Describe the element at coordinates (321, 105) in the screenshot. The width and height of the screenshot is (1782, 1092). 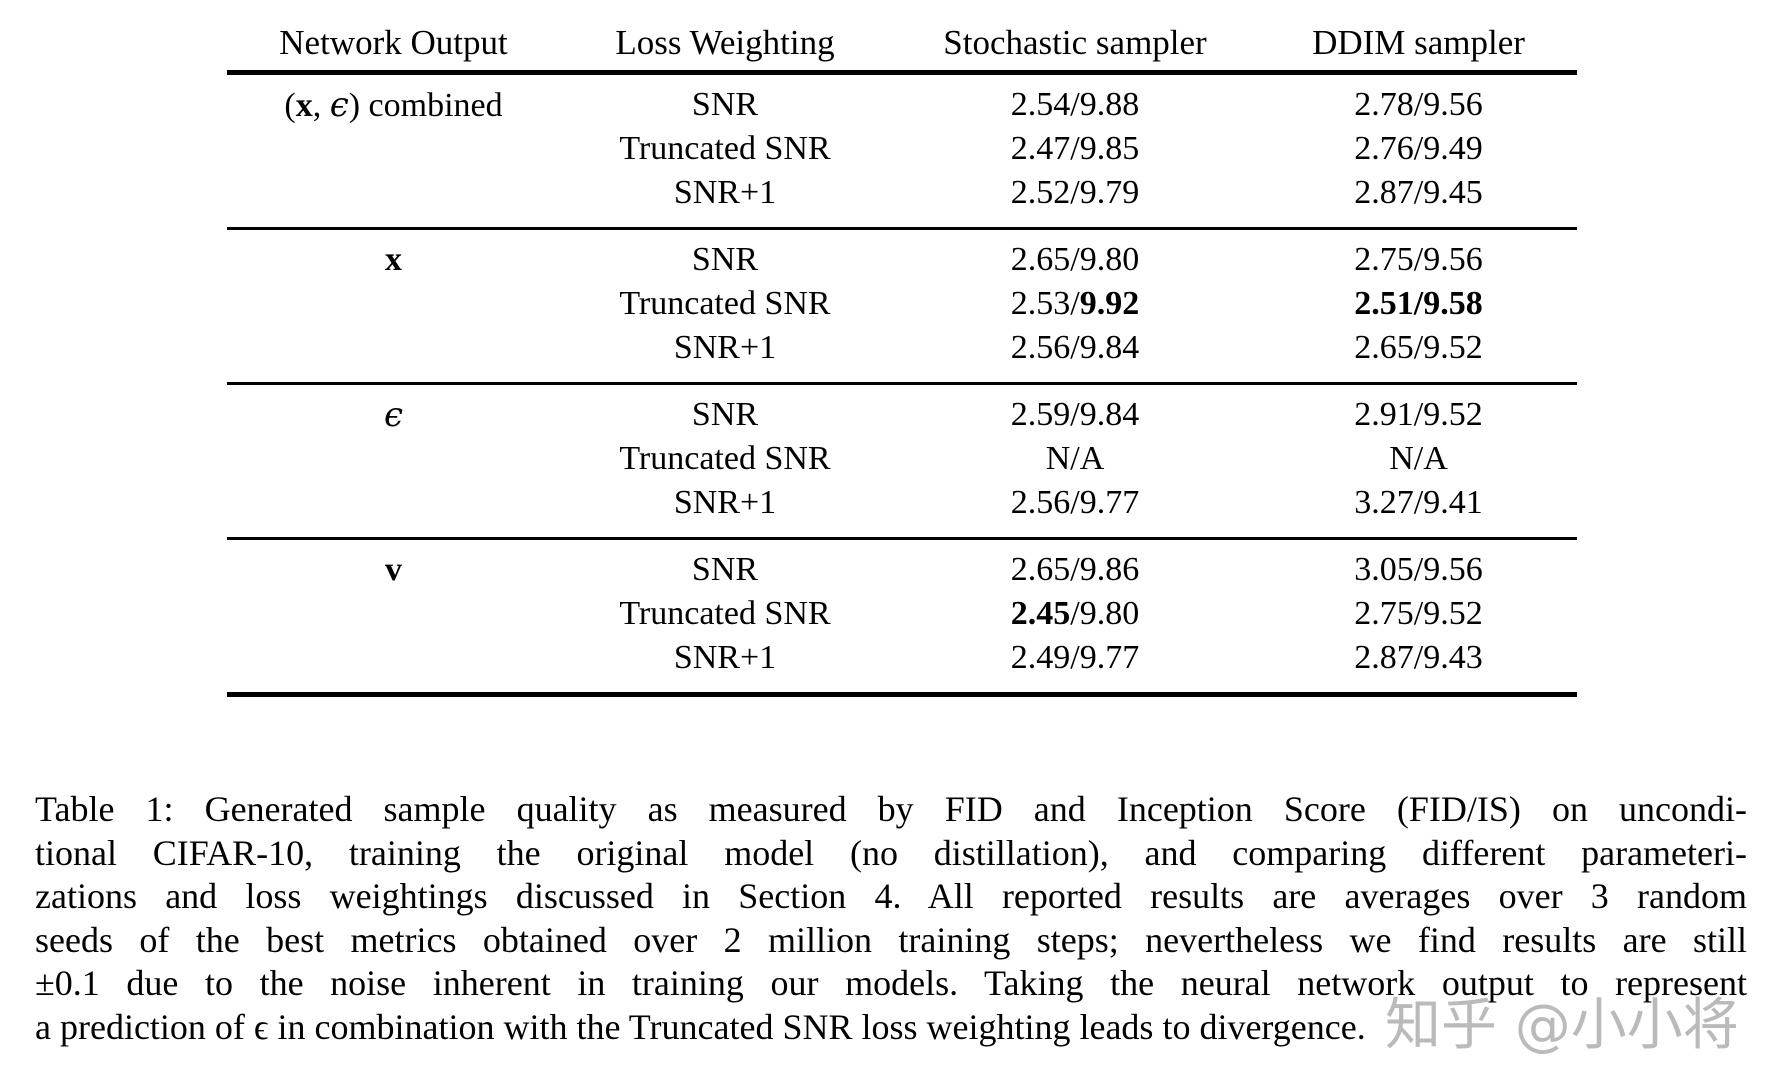
I see `value-segment: ,` at that location.